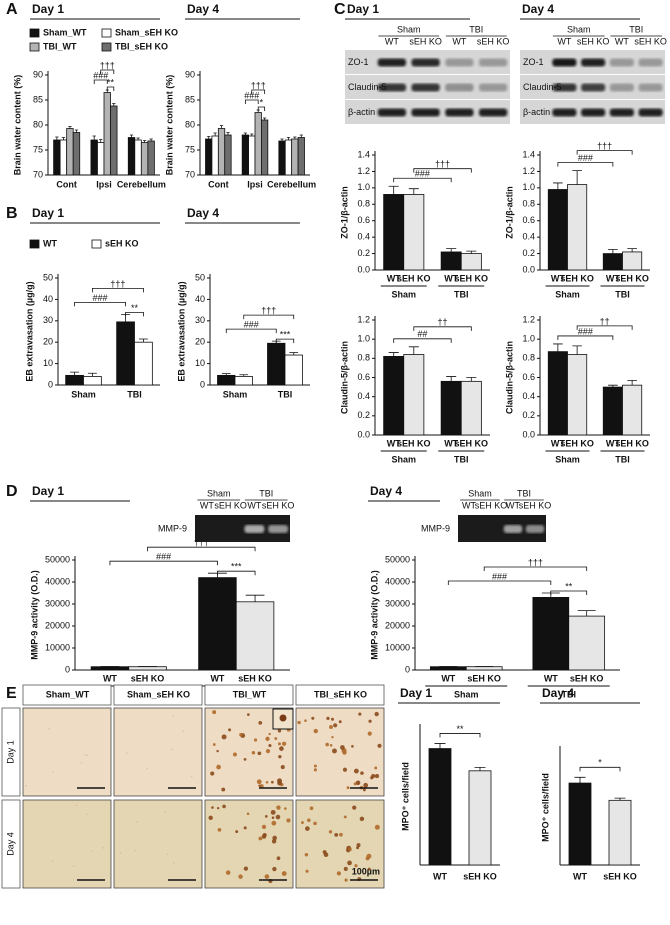  I want to click on inset-cell, so click(283, 718).